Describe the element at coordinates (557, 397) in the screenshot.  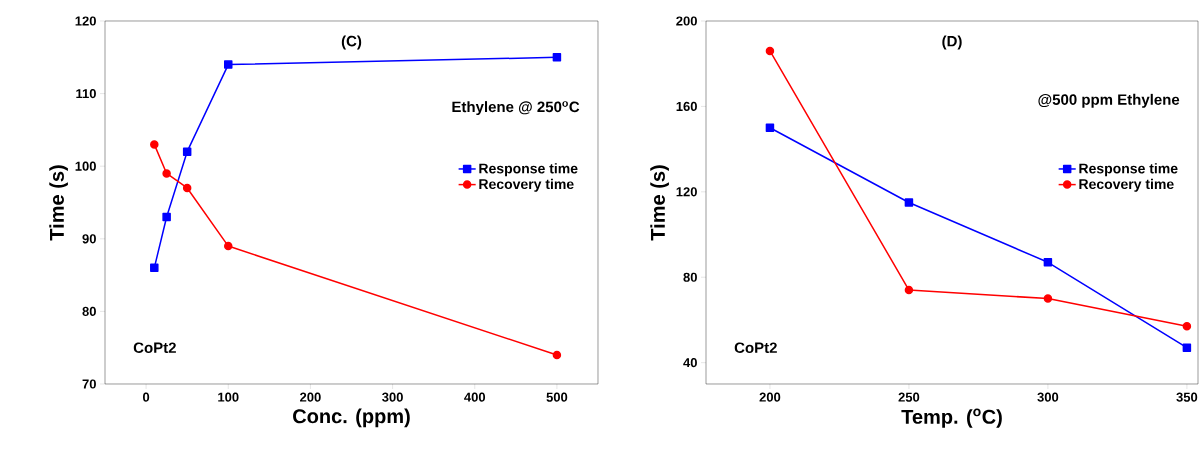
I see `x-tick-label: 500` at that location.